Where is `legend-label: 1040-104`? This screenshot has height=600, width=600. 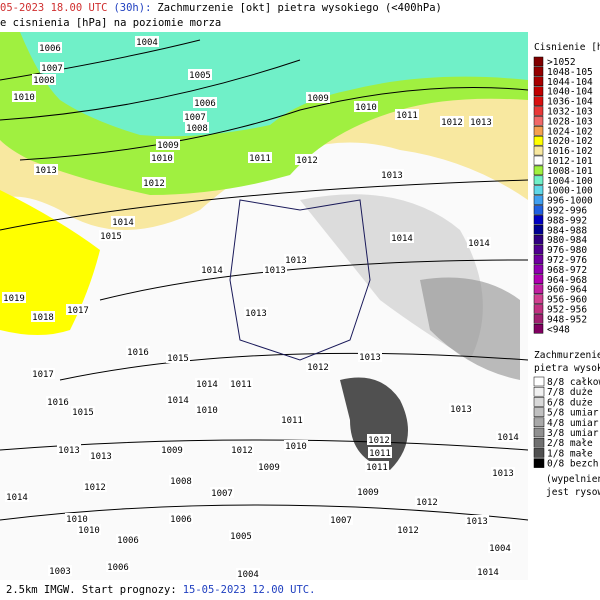 legend-label: 1040-104 is located at coordinates (570, 92).